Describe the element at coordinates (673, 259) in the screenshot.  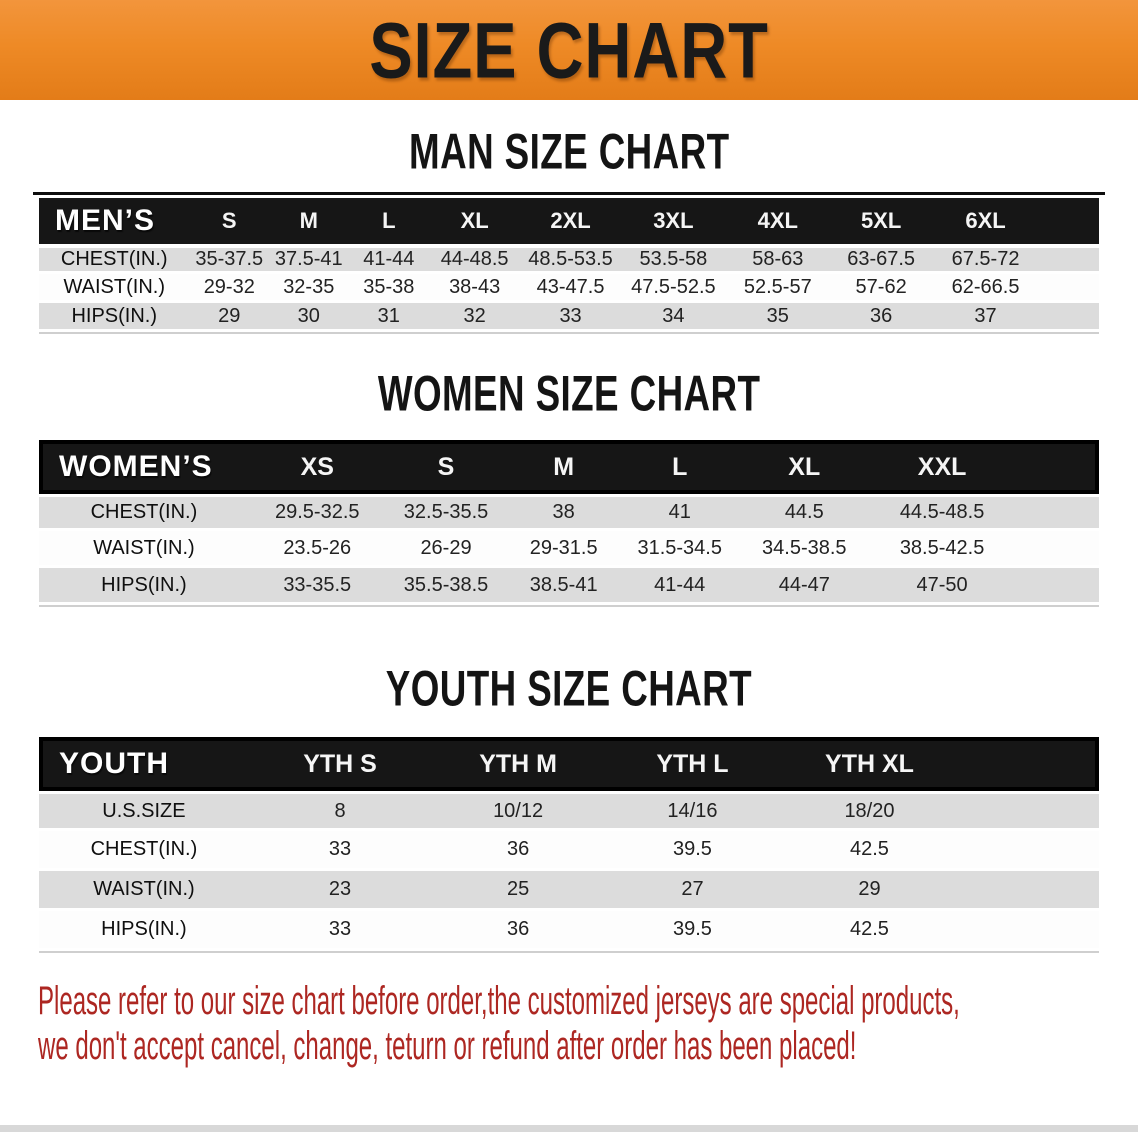
I see `measurement-value: 53.5-58` at that location.